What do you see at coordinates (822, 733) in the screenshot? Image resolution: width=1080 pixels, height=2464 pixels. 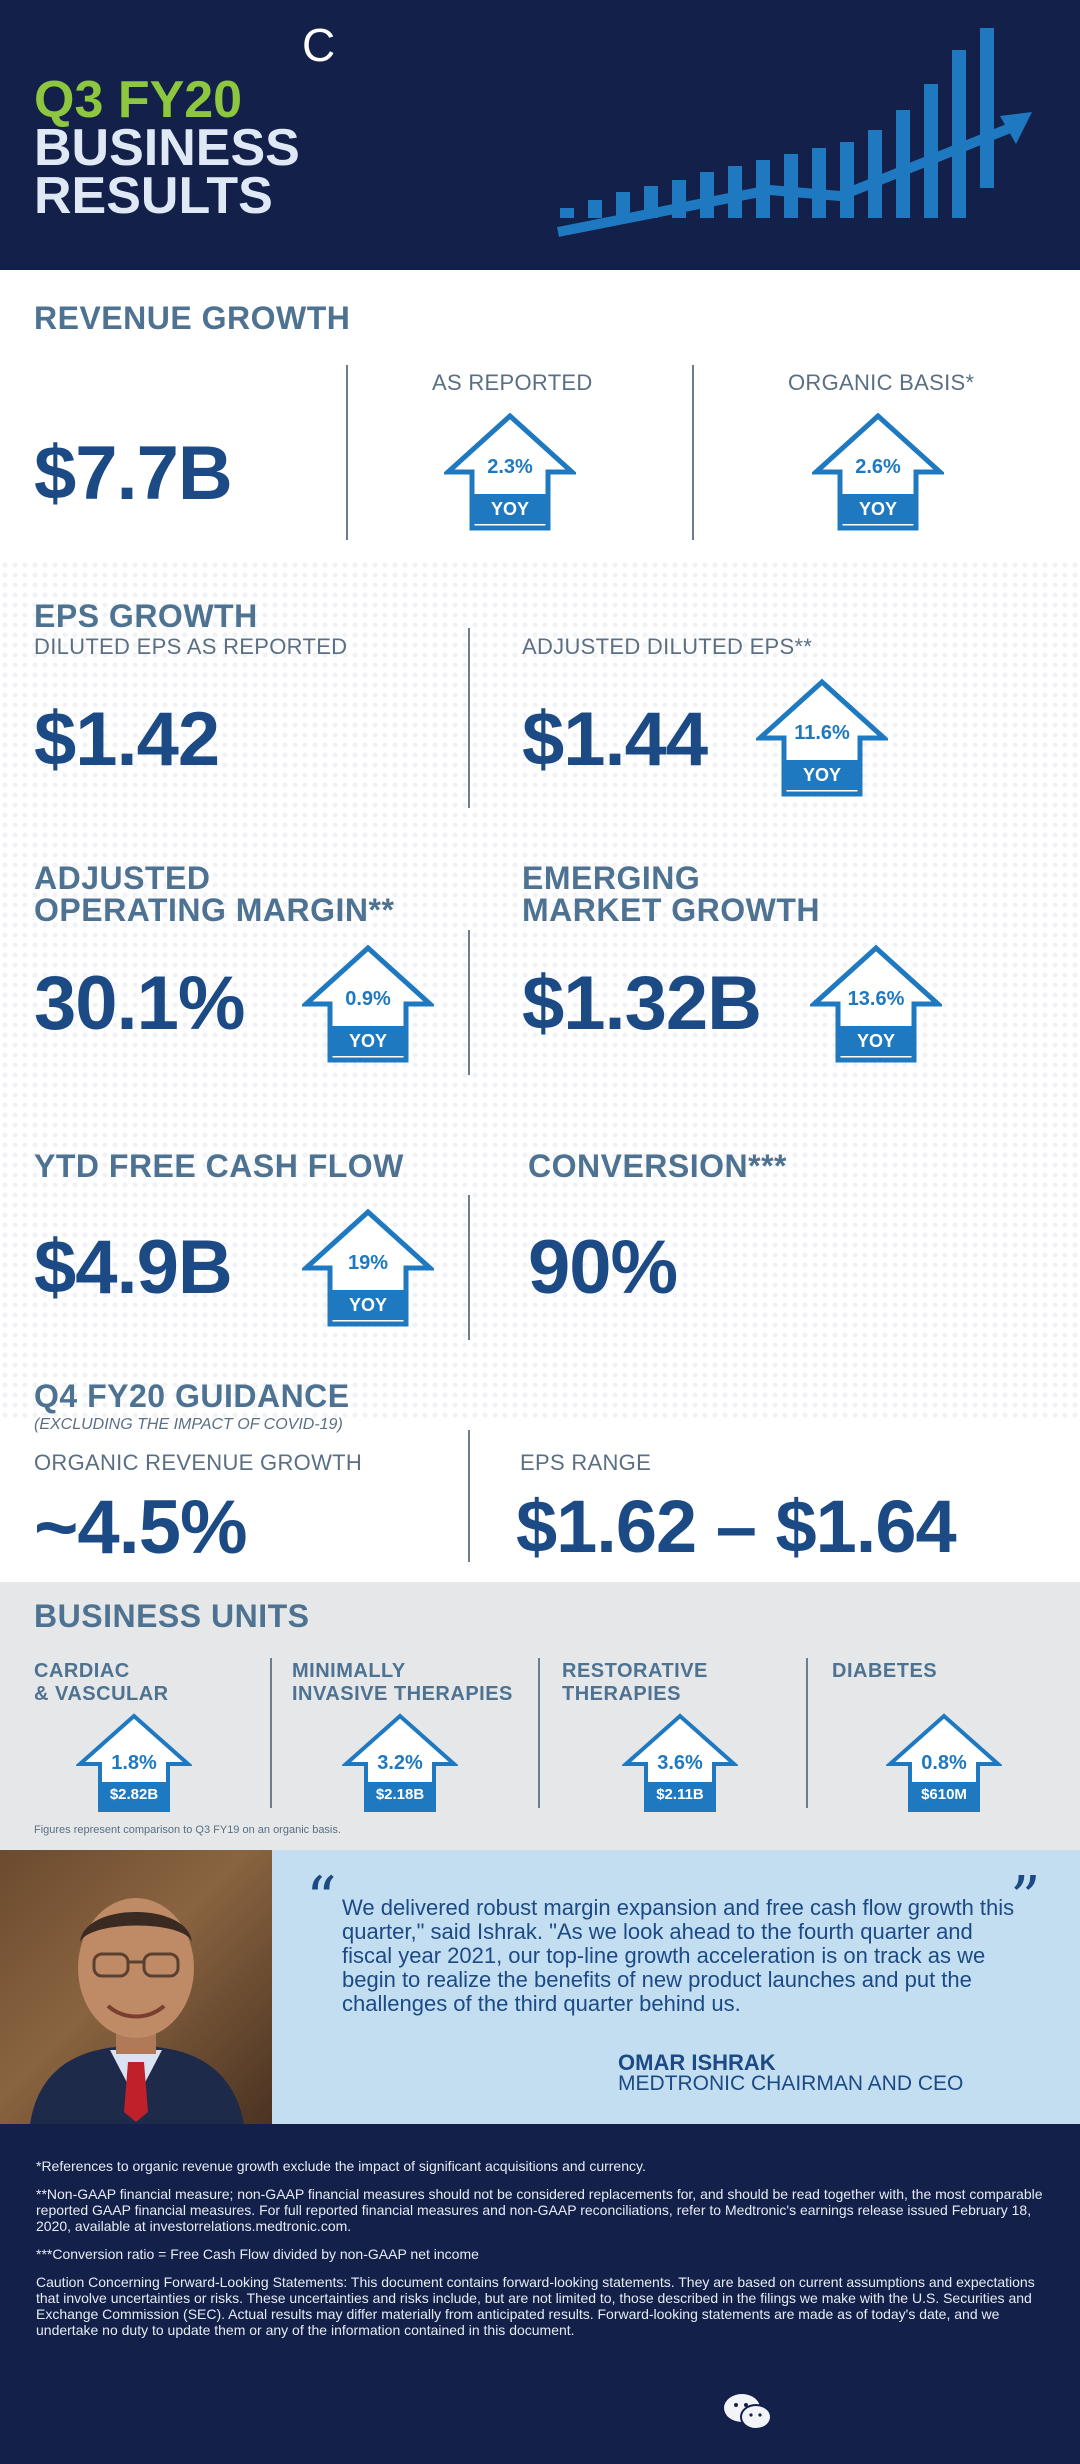 I see `adjusted-eps-pct: 11.6%` at bounding box center [822, 733].